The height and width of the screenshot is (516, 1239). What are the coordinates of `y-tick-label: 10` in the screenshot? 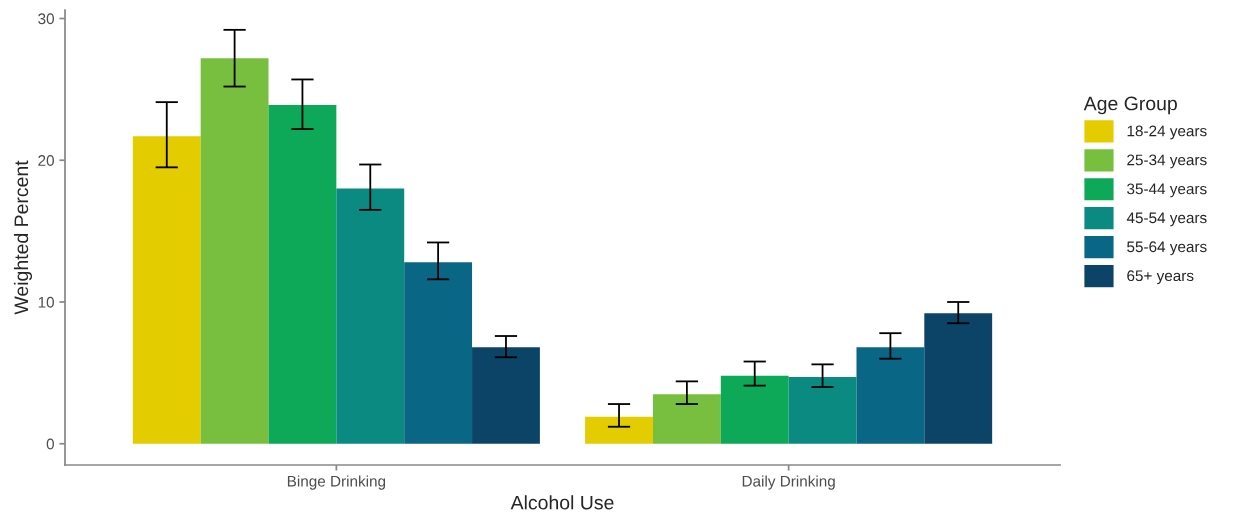 It's located at (46, 302).